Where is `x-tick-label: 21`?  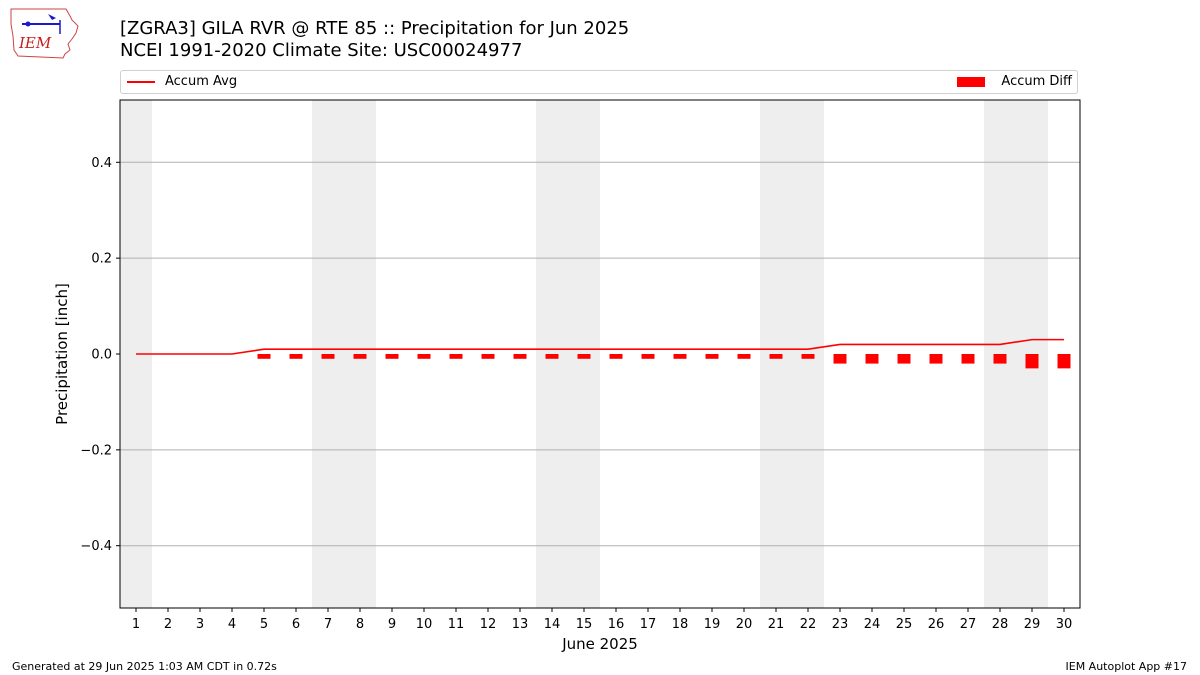 x-tick-label: 21 is located at coordinates (776, 624).